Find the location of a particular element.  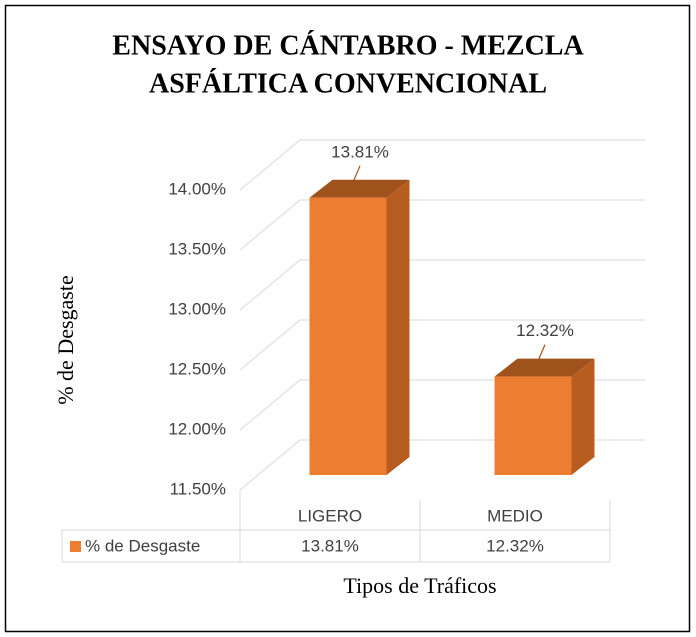

data-label: 13.81% is located at coordinates (360, 151).